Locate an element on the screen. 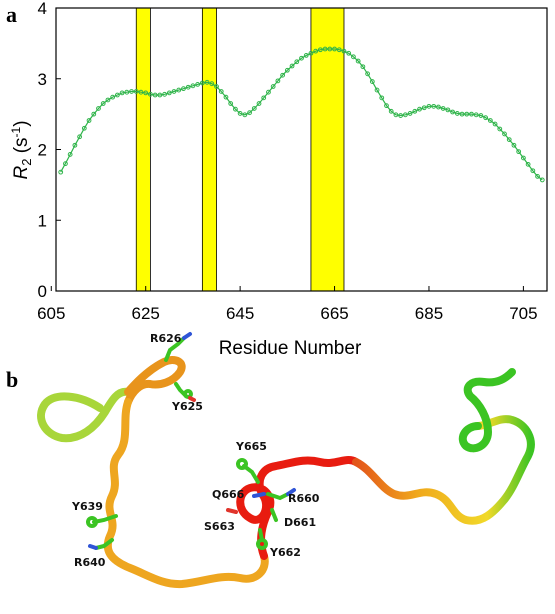 Image resolution: width=555 pixels, height=614 pixels. residue-label-d661: D661 is located at coordinates (300, 522).